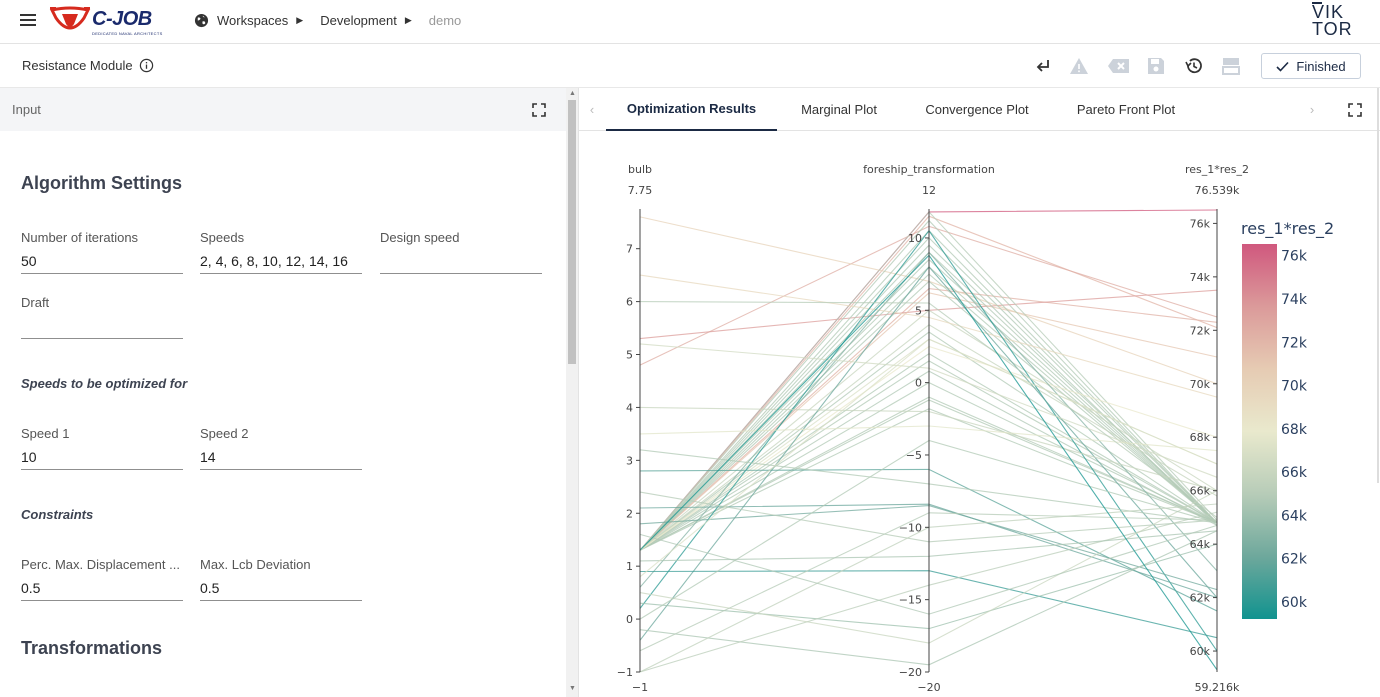 This screenshot has width=1380, height=697. What do you see at coordinates (1294, 257) in the screenshot?
I see `colorbar-tick-label: 76k` at bounding box center [1294, 257].